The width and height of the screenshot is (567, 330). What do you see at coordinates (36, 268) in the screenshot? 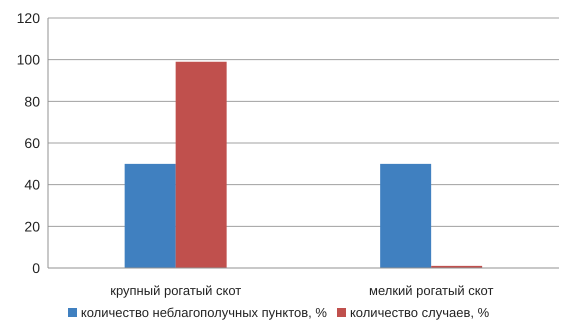
I see `y-tick-label: 0` at bounding box center [36, 268].